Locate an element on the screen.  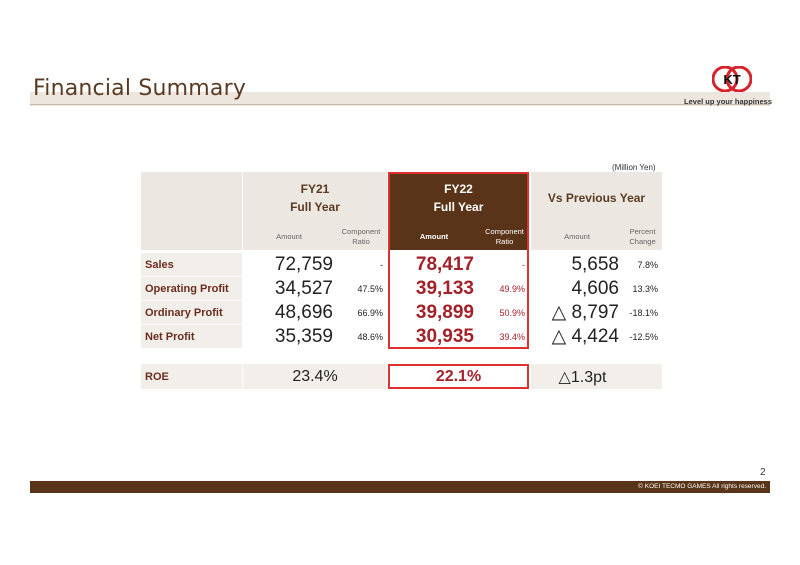
fy21-roe-value: 23.4% is located at coordinates (315, 376).